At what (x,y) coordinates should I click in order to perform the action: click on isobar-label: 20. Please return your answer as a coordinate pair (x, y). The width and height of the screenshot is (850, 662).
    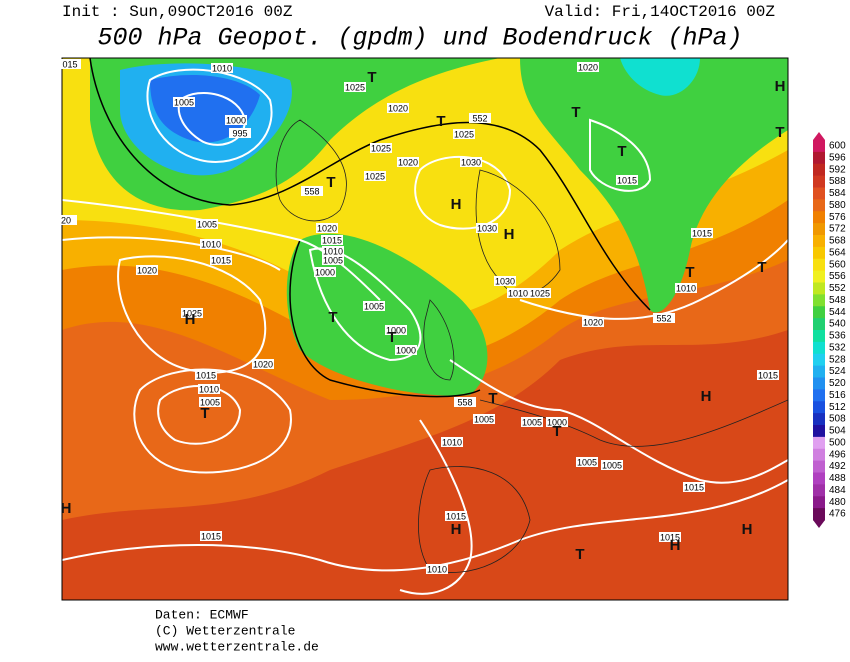
    Looking at the image, I should click on (66, 220).